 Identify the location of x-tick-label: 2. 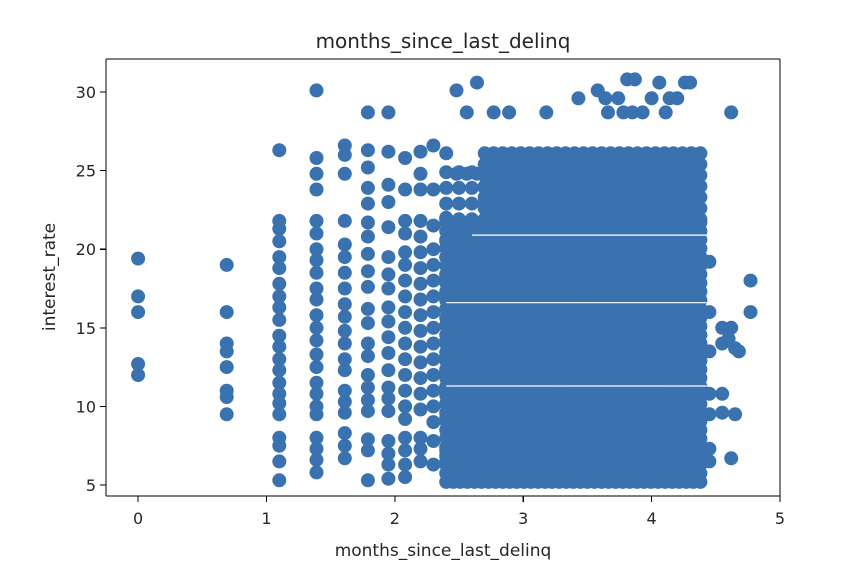
(395, 518).